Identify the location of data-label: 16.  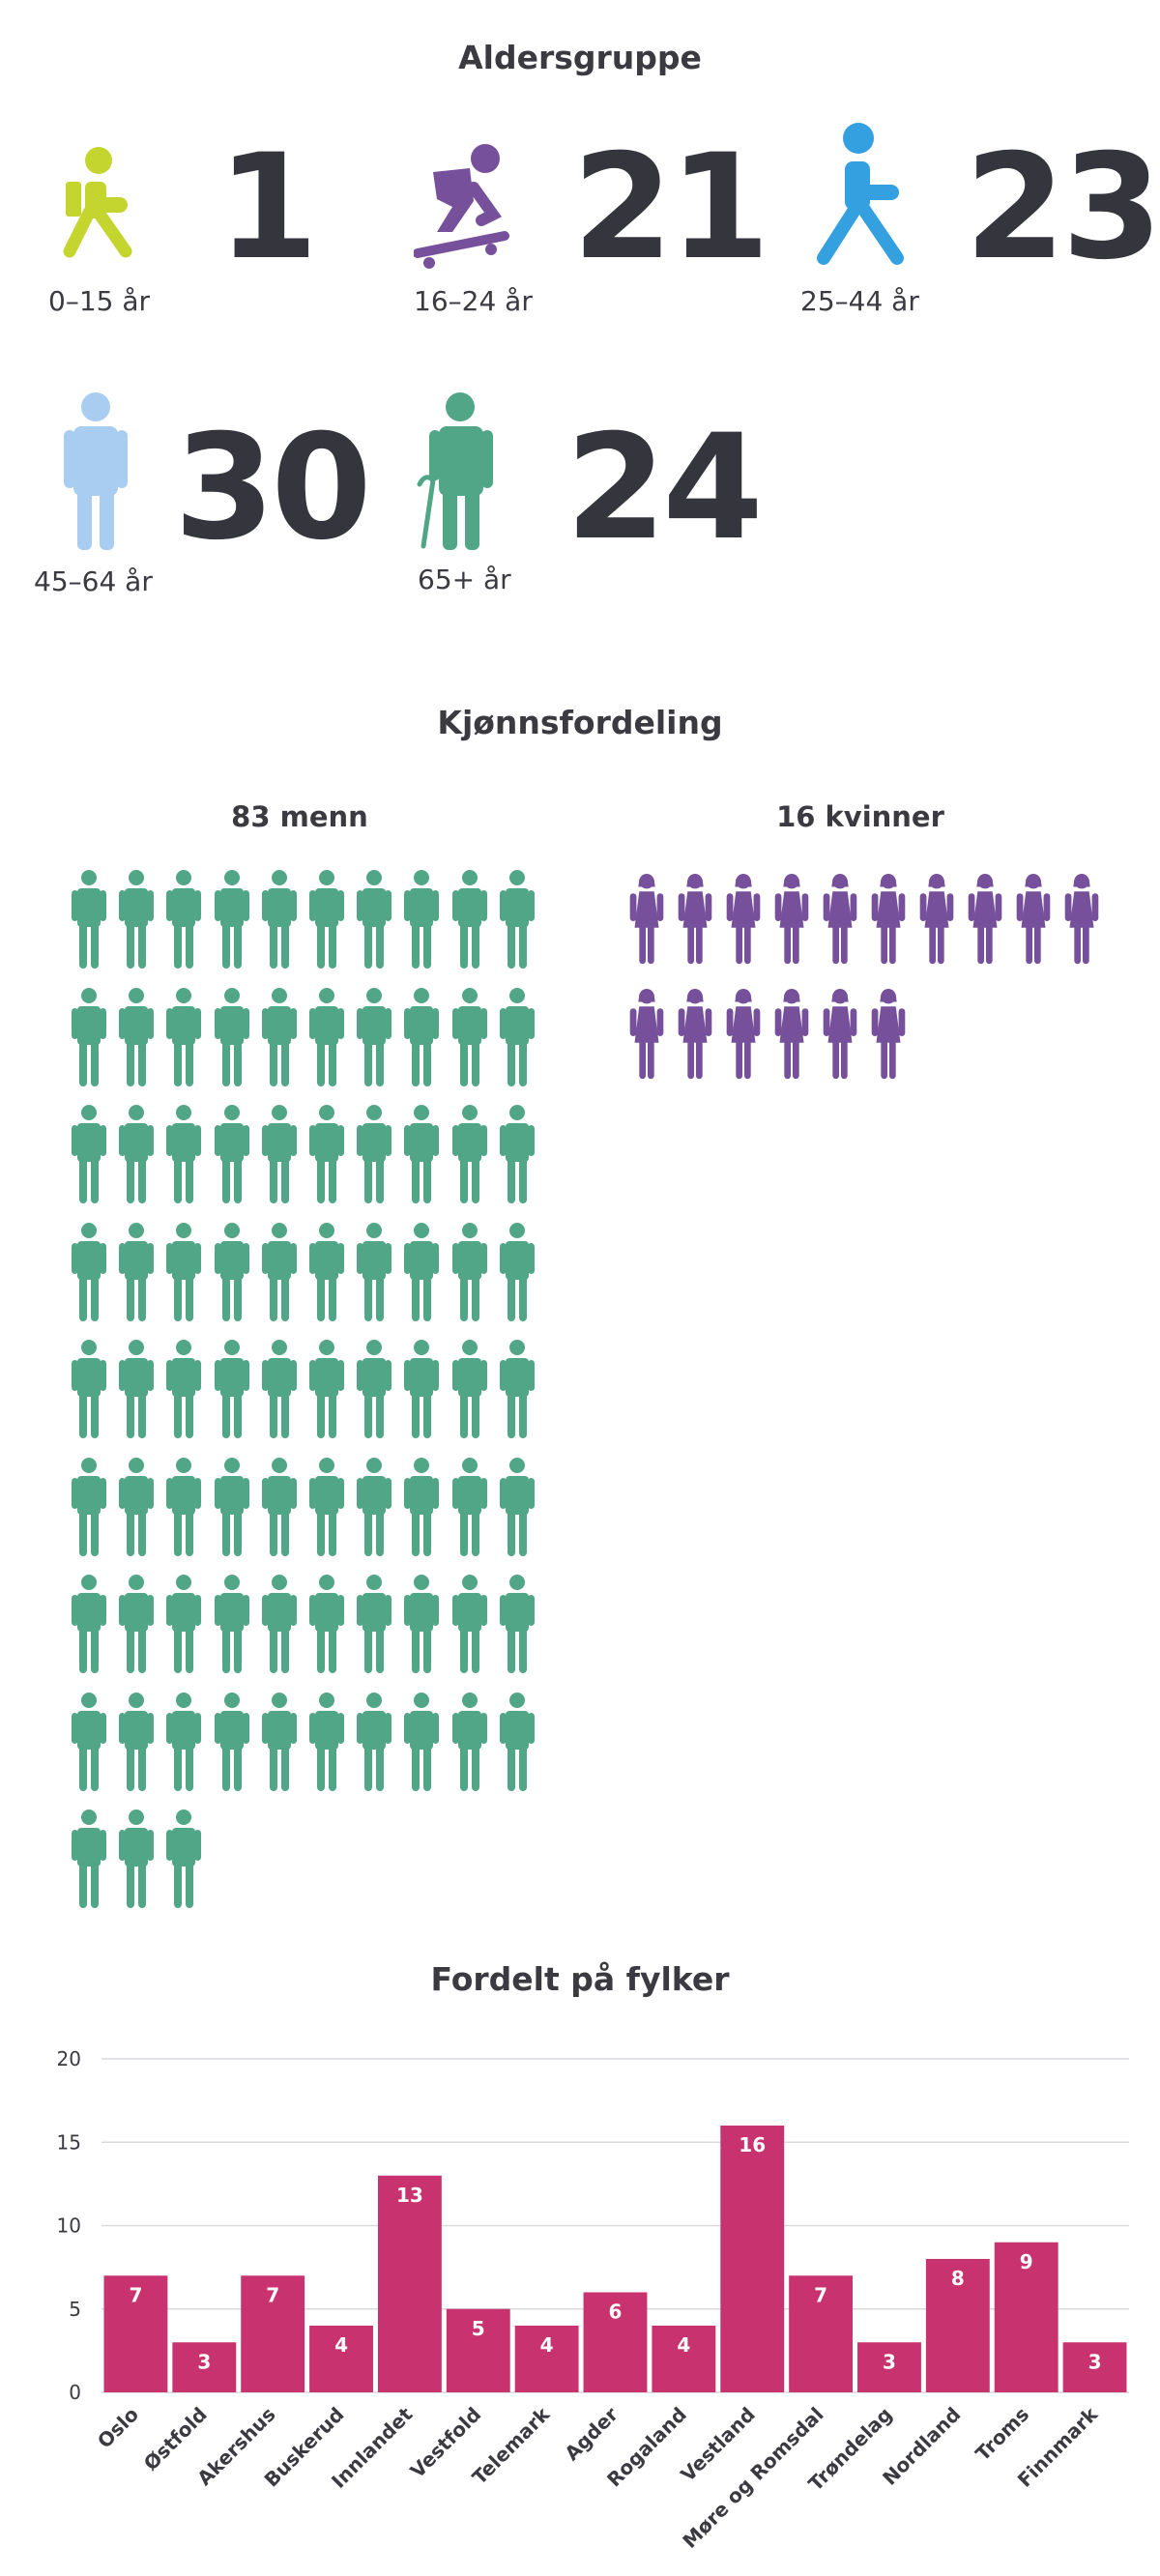
(753, 2145).